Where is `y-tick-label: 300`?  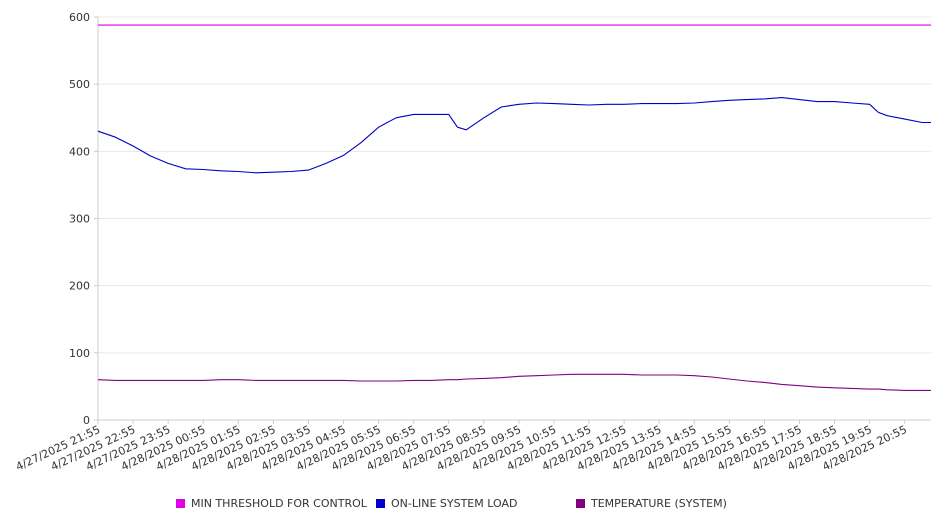 y-tick-label: 300 is located at coordinates (79, 219).